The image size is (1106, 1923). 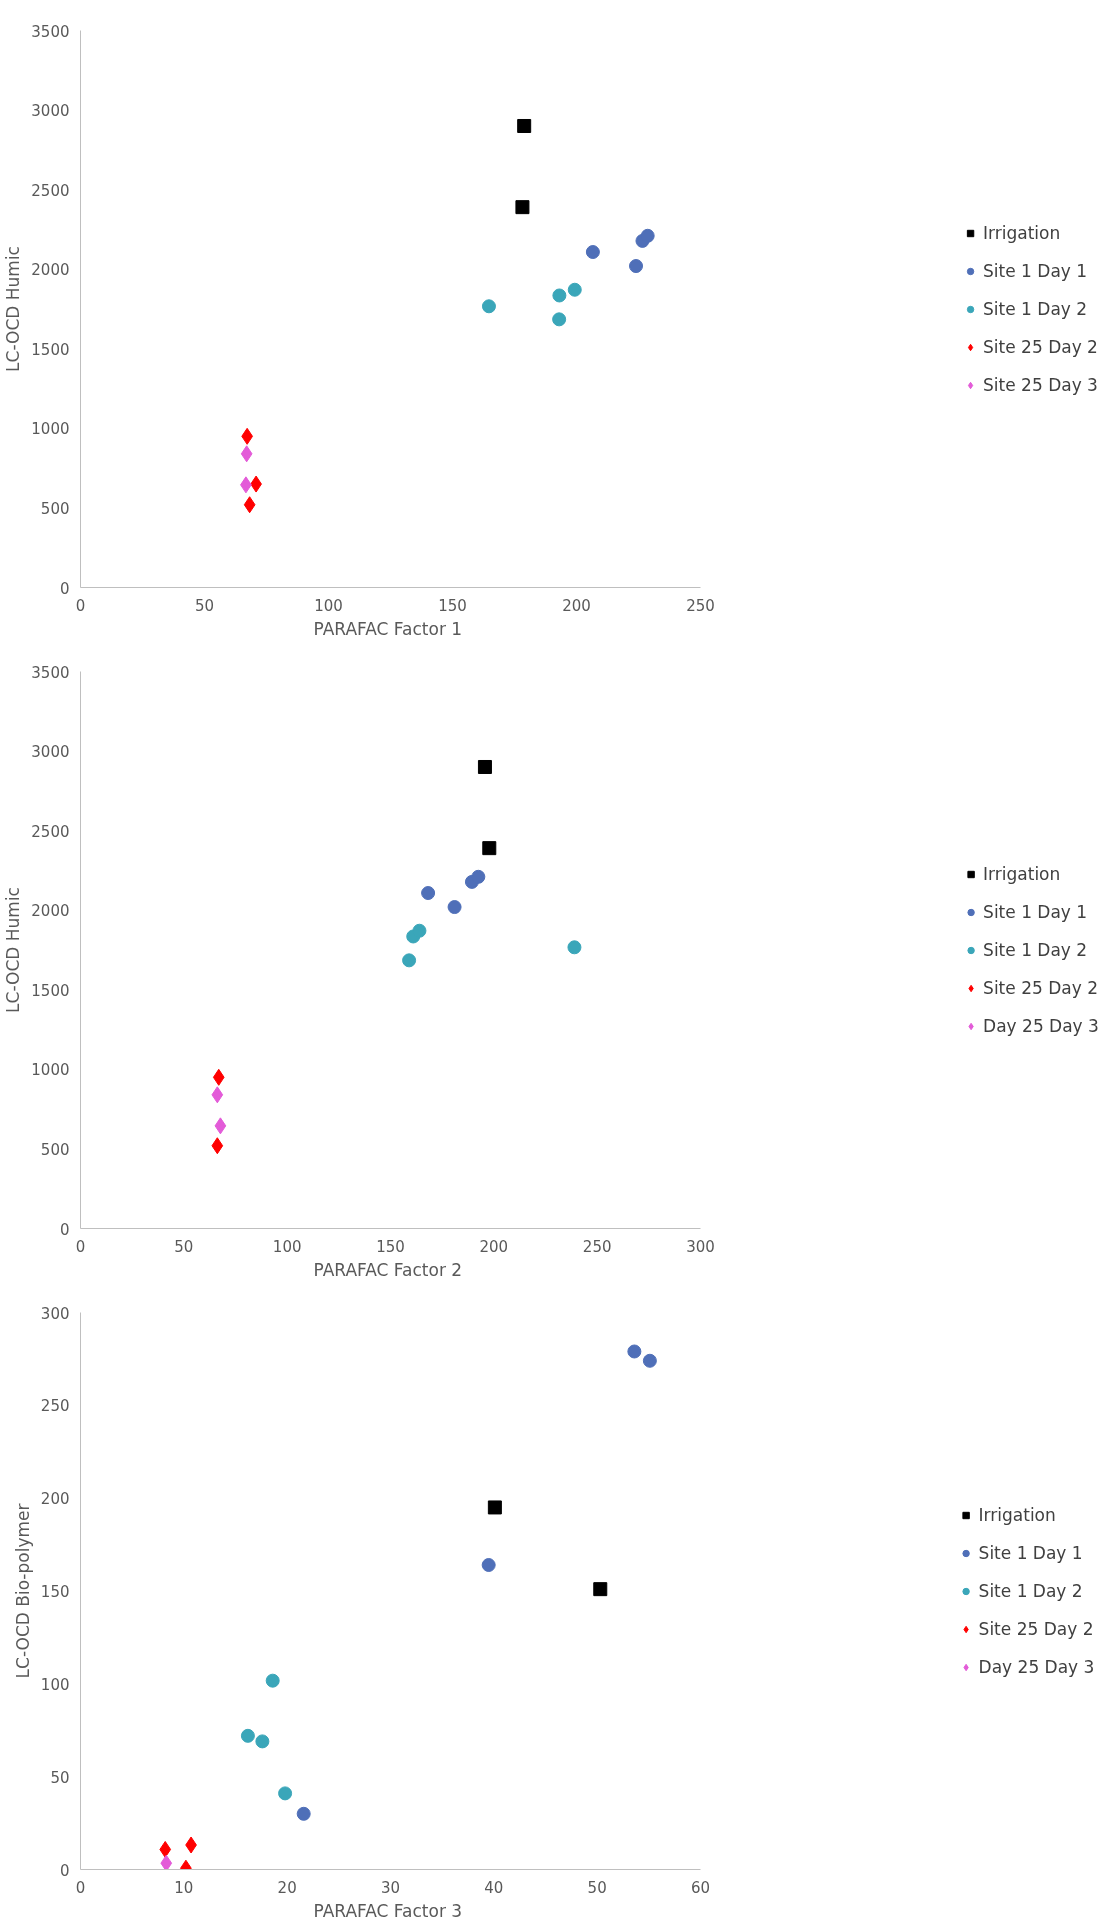 I want to click on x-tick-label: 40, so click(x=494, y=1887).